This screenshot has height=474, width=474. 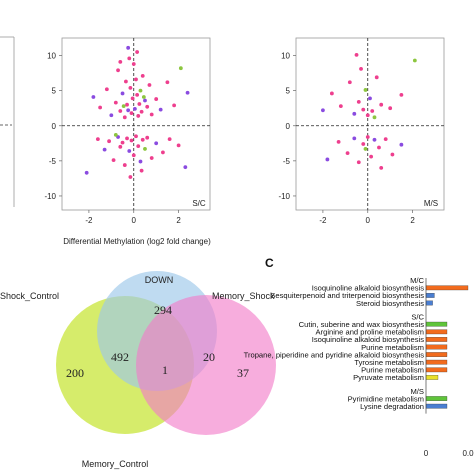 What do you see at coordinates (392, 406) in the screenshot?
I see `bar-label: Lysine degradation` at bounding box center [392, 406].